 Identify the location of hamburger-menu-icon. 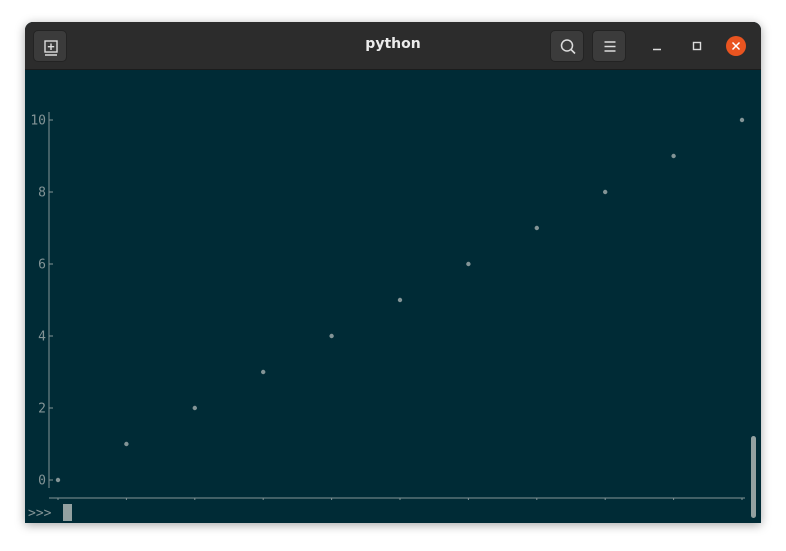
(610, 46).